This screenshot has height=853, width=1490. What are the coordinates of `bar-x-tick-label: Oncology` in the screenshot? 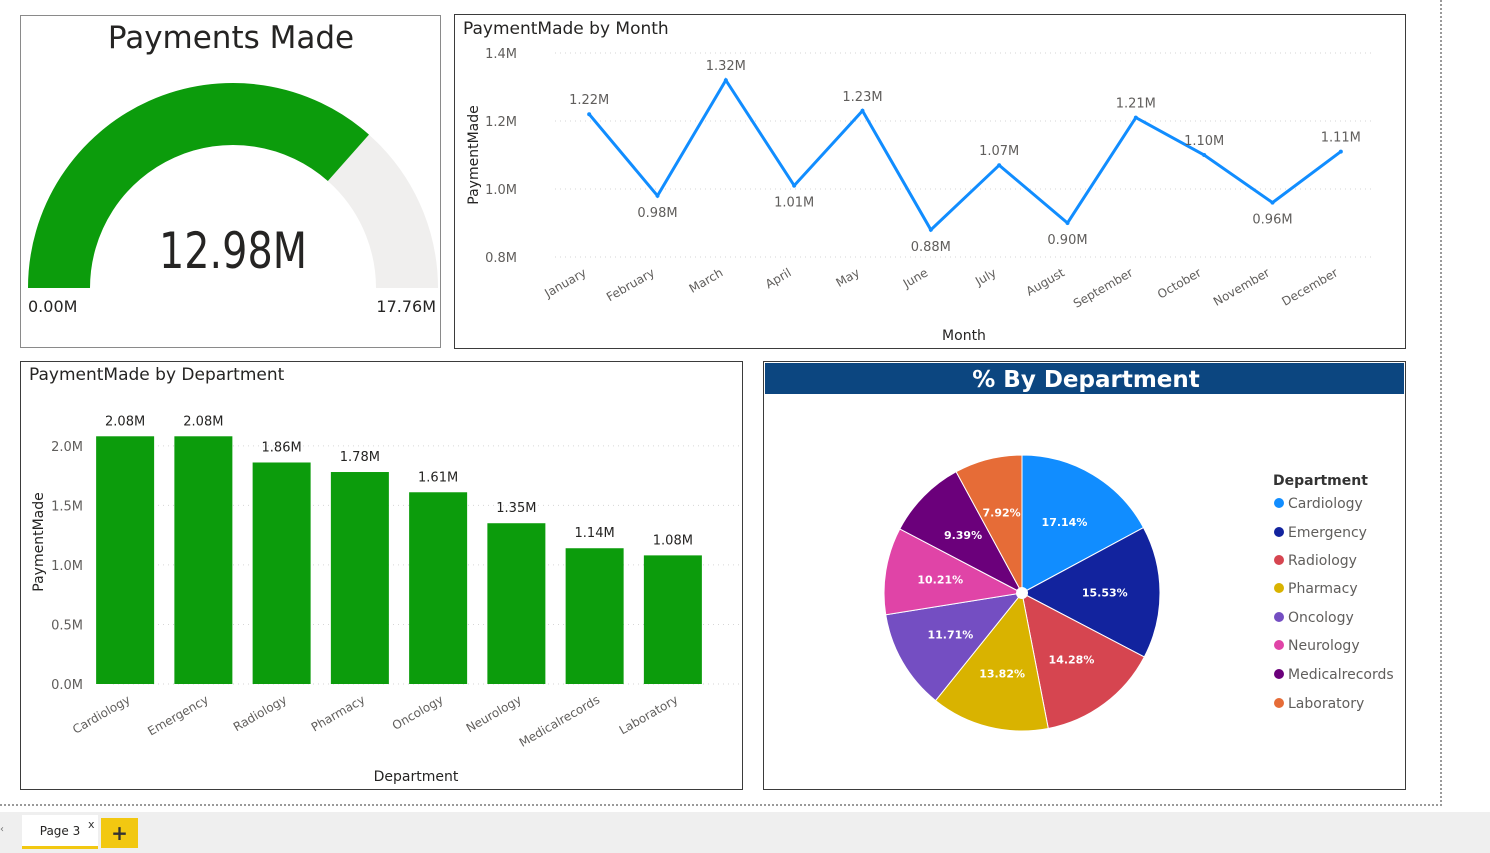 It's located at (418, 712).